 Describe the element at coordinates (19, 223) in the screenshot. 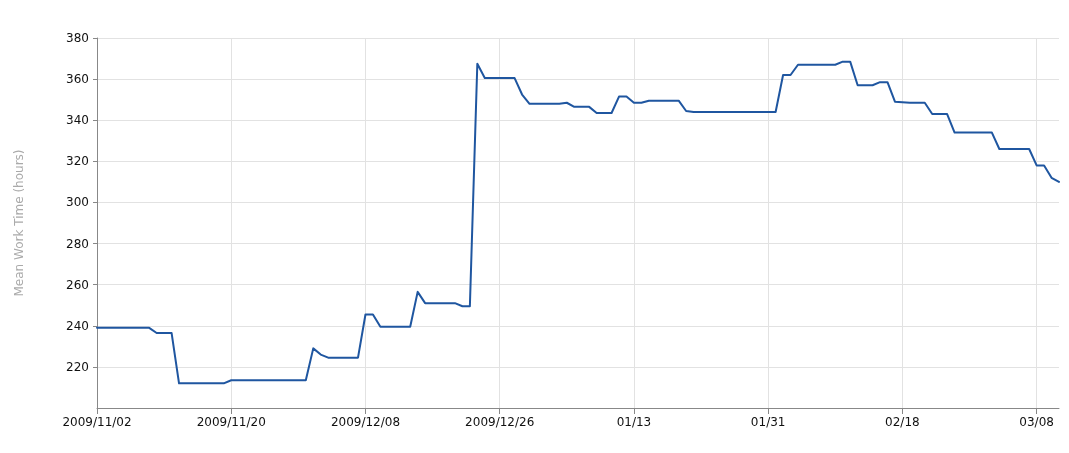

I see `y-axis-title: Mean Work Time (hours)` at that location.